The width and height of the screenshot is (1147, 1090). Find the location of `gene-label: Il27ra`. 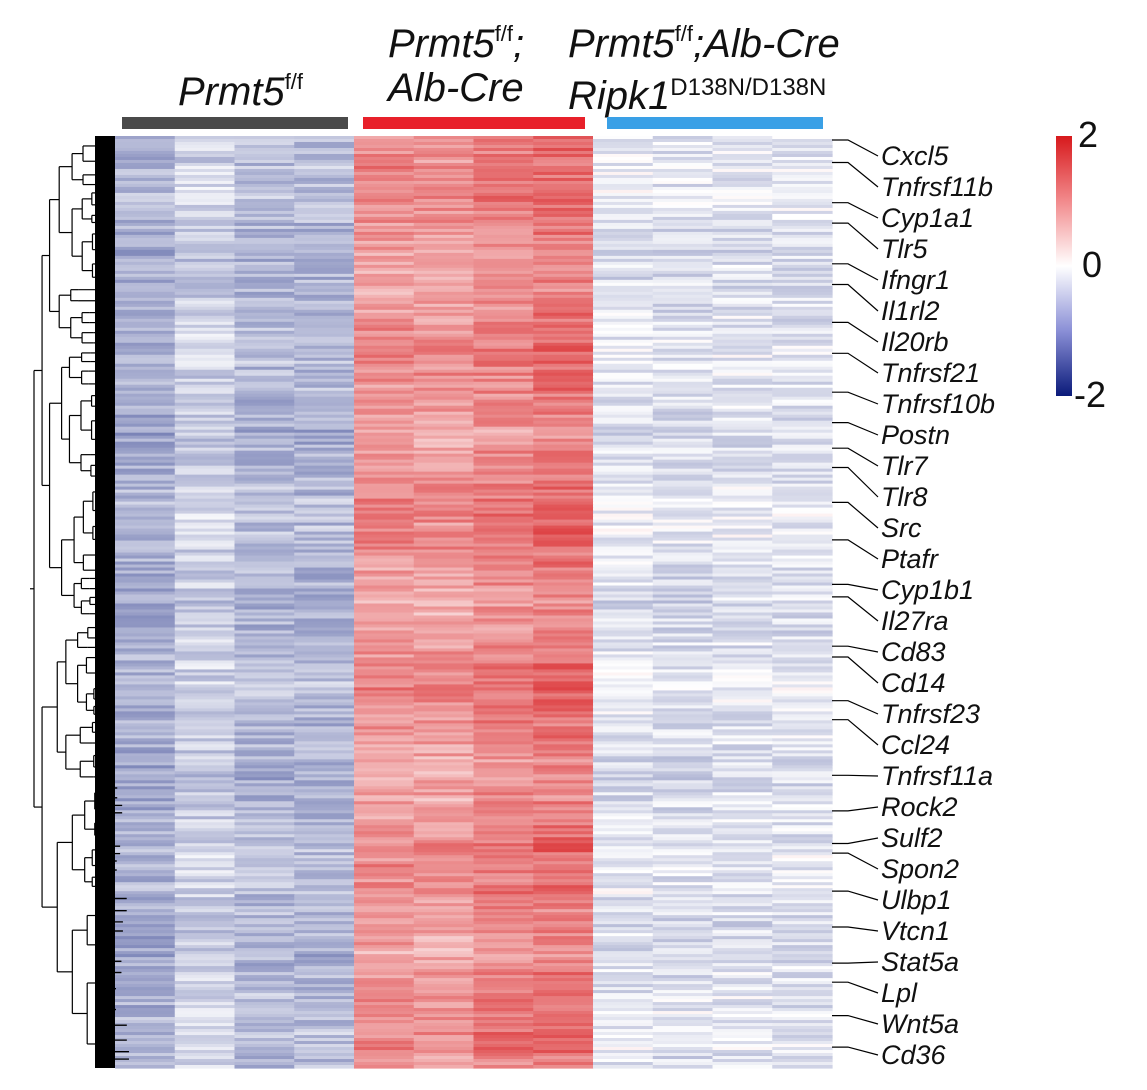

gene-label: Il27ra is located at coordinates (915, 621).